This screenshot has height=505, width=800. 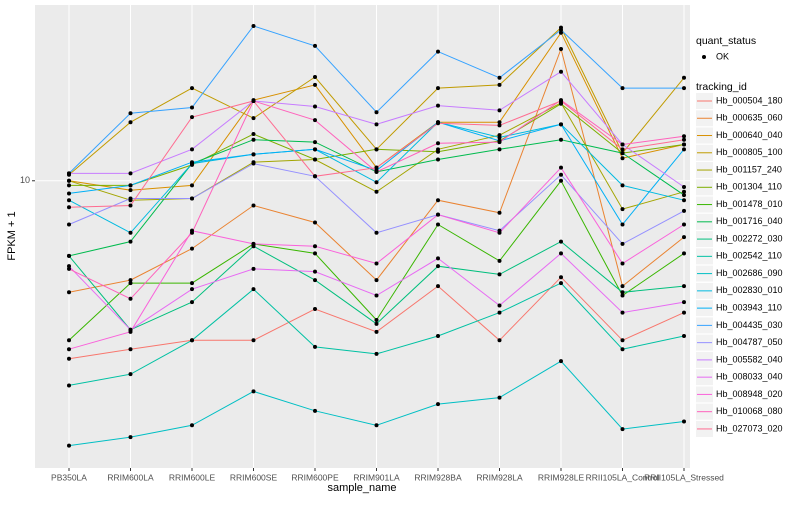 What do you see at coordinates (726, 41) in the screenshot?
I see `legend-title: quant_status` at bounding box center [726, 41].